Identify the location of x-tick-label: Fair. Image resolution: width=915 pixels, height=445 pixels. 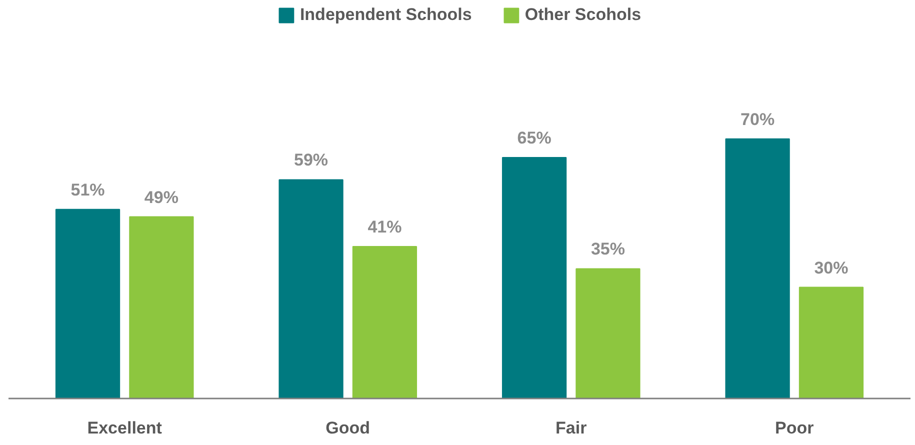
(572, 428).